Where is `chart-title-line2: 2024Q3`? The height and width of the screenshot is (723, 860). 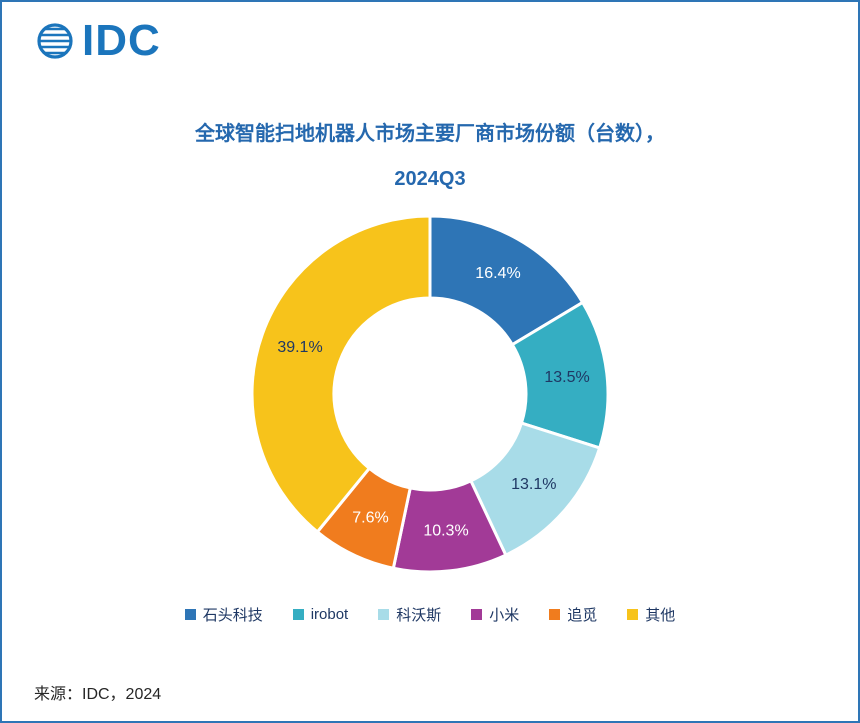
chart-title-line2: 2024Q3 is located at coordinates (430, 179).